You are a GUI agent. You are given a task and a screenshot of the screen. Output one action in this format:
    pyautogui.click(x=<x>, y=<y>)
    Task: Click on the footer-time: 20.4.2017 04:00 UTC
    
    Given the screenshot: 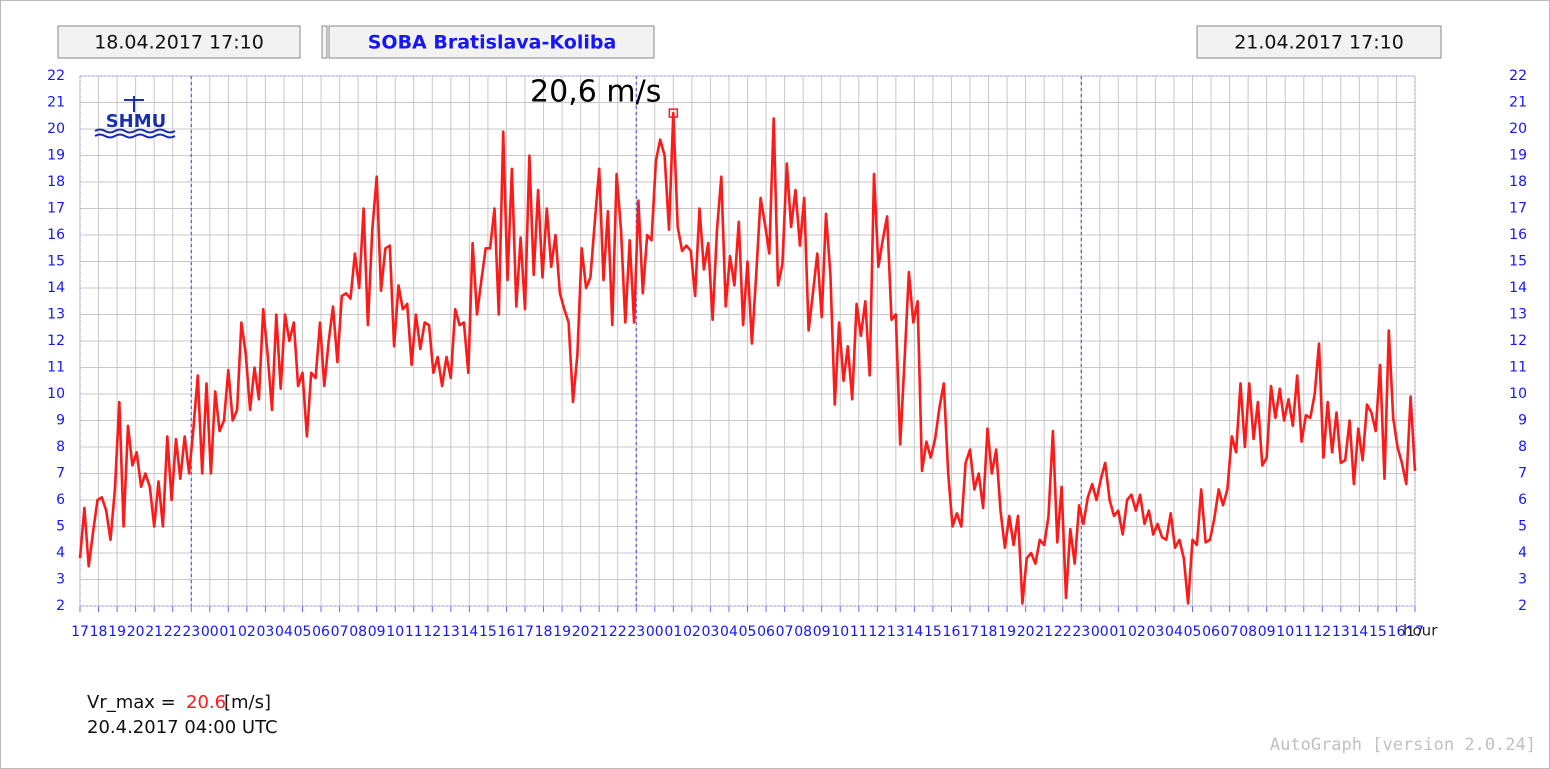 What is the action you would take?
    pyautogui.click(x=182, y=727)
    